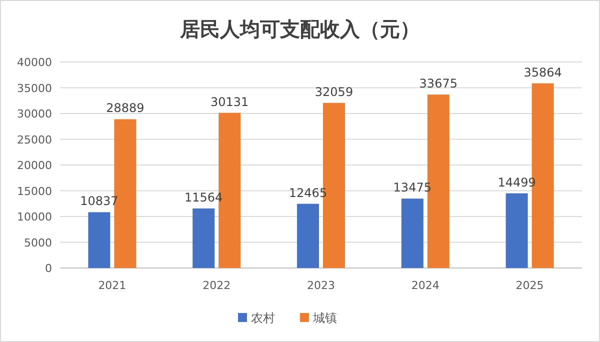 The image size is (600, 342). Describe the element at coordinates (112, 285) in the screenshot. I see `x-tick-label: 2021` at that location.